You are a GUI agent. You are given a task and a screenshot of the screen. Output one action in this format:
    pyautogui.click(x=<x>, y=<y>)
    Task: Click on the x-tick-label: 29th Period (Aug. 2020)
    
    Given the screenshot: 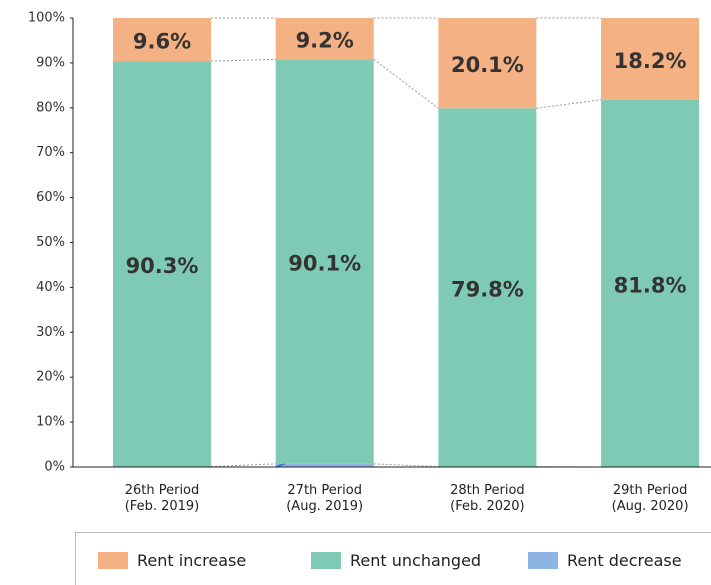 What is the action you would take?
    pyautogui.click(x=650, y=498)
    